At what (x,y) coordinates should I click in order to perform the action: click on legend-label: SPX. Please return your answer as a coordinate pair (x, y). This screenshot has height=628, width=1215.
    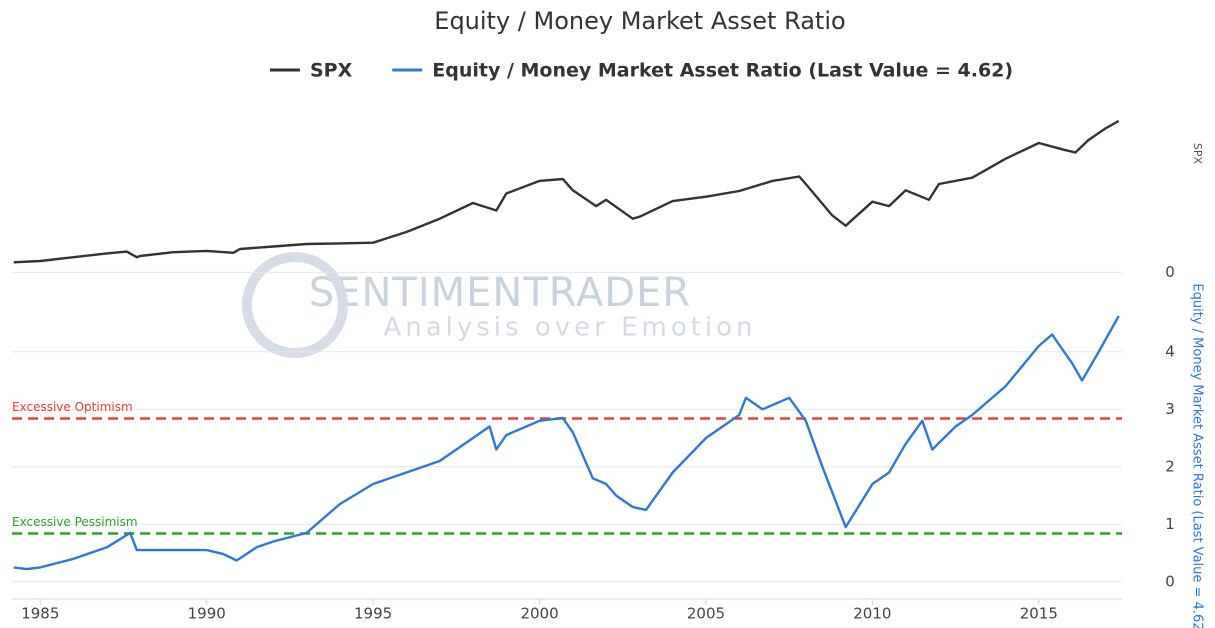
    Looking at the image, I should click on (331, 71).